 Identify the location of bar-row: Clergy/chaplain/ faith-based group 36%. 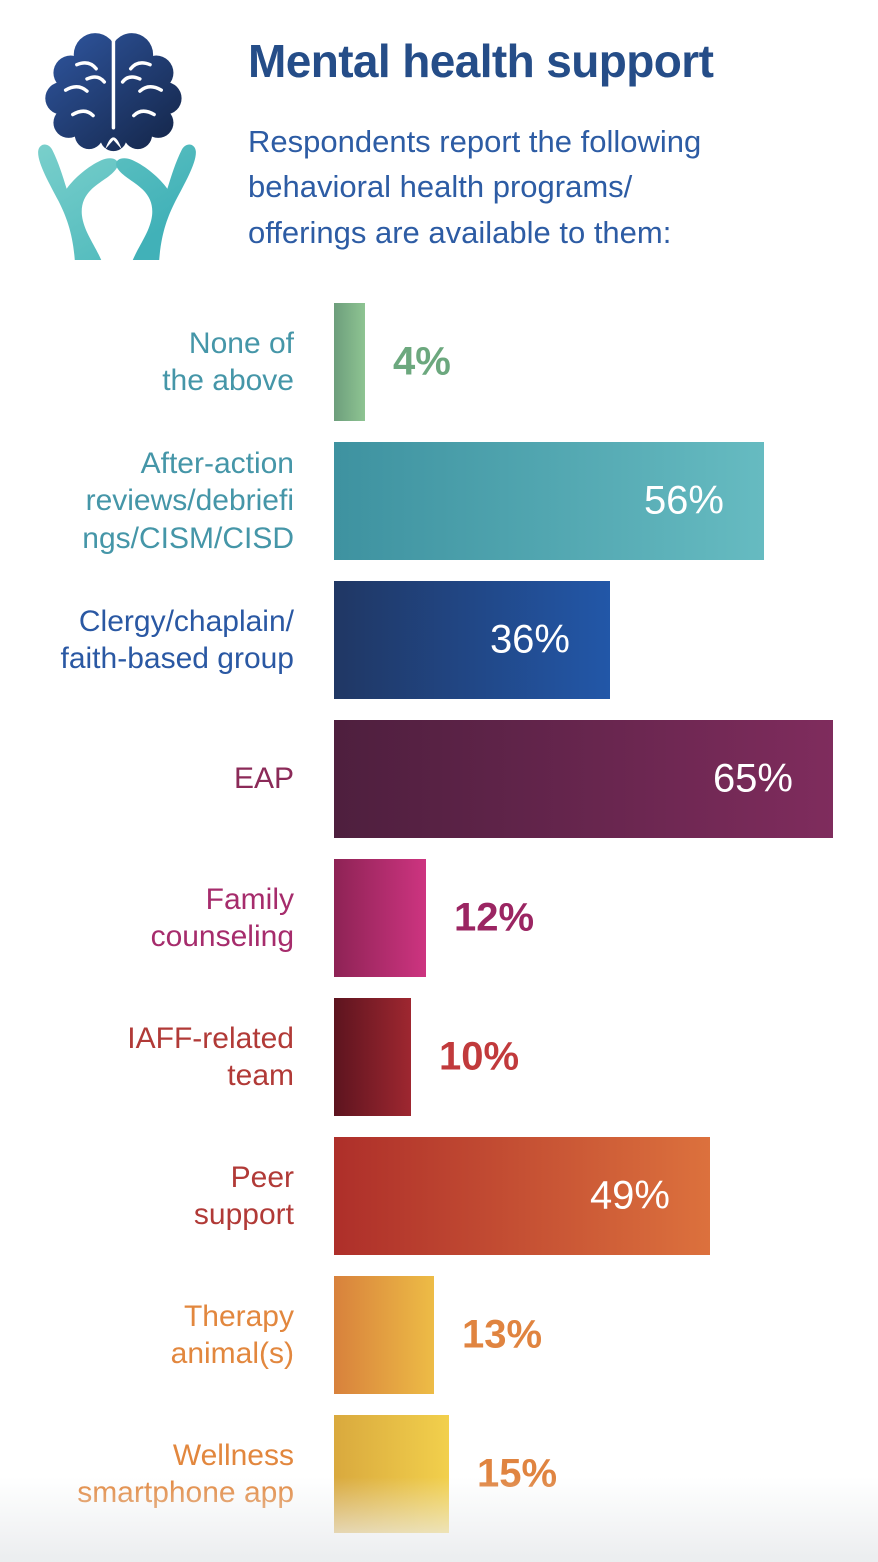
(439, 640).